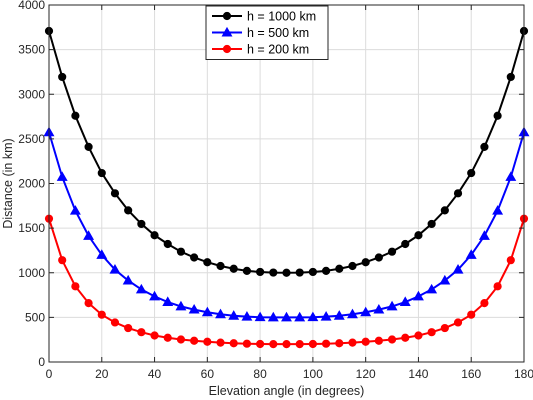 The height and width of the screenshot is (400, 533). I want to click on legend-marker, so click(227, 16).